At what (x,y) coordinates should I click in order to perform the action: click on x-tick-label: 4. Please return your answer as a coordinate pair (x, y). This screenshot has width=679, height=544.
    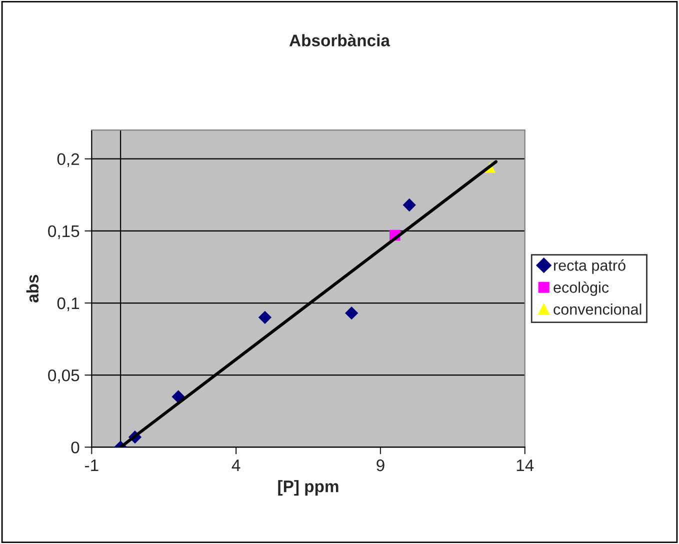
    Looking at the image, I should click on (236, 466).